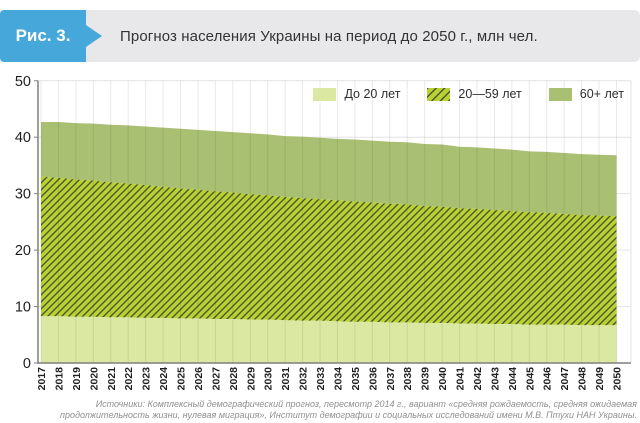 This screenshot has height=423, width=640. Describe the element at coordinates (94, 379) in the screenshot. I see `x-tick-label: 2020` at that location.